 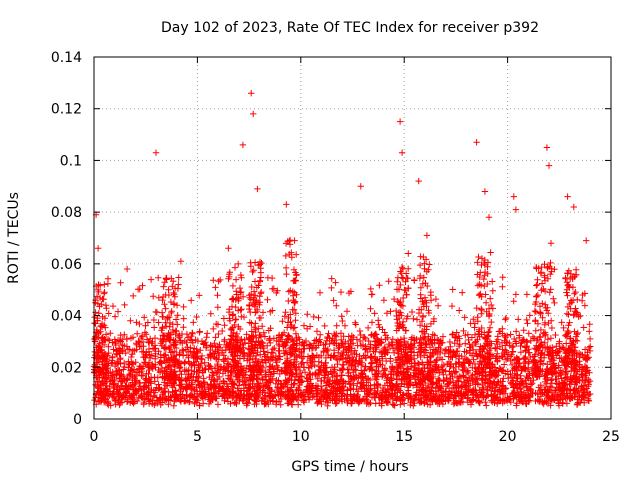 What do you see at coordinates (66, 317) in the screenshot?
I see `y-tick-label: 0.04` at bounding box center [66, 317].